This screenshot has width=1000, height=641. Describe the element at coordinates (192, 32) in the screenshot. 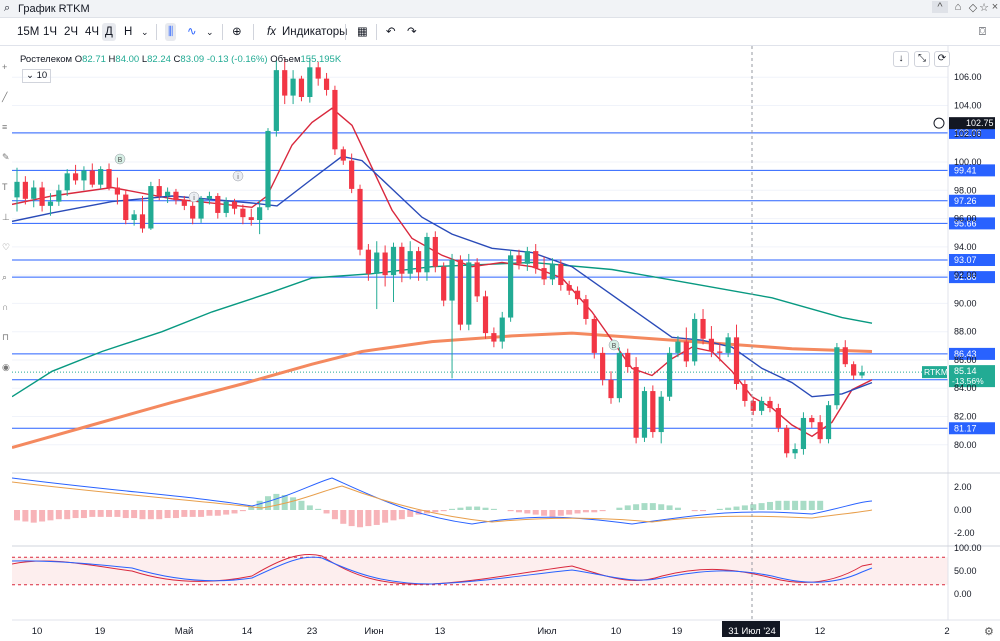

I see `line-chart-icon: ∿` at that location.